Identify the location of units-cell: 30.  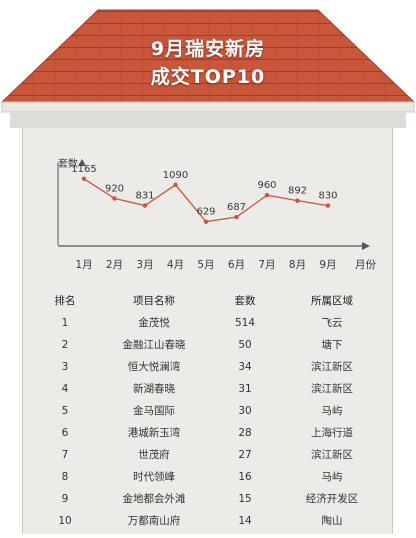
(245, 411).